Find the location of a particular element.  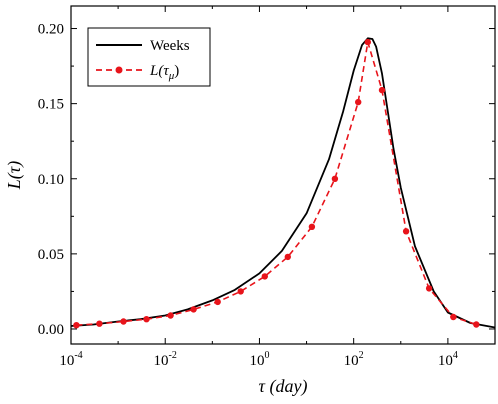

x-tick-label-exponent: 4 is located at coordinates (455, 355).